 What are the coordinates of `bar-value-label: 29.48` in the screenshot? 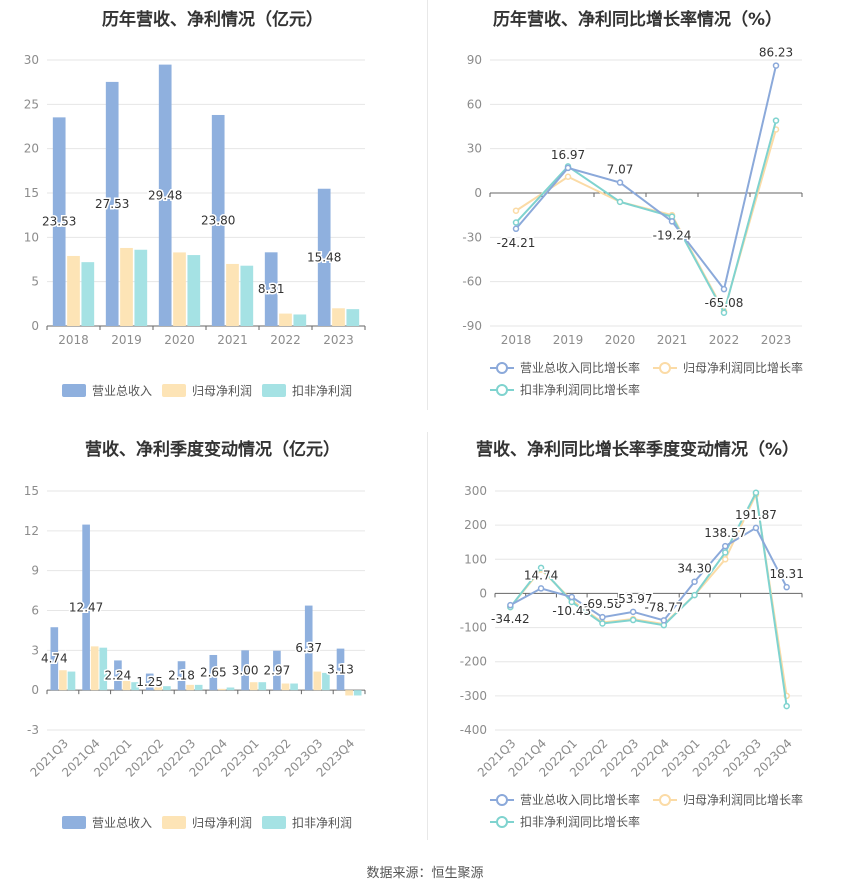 It's located at (165, 195).